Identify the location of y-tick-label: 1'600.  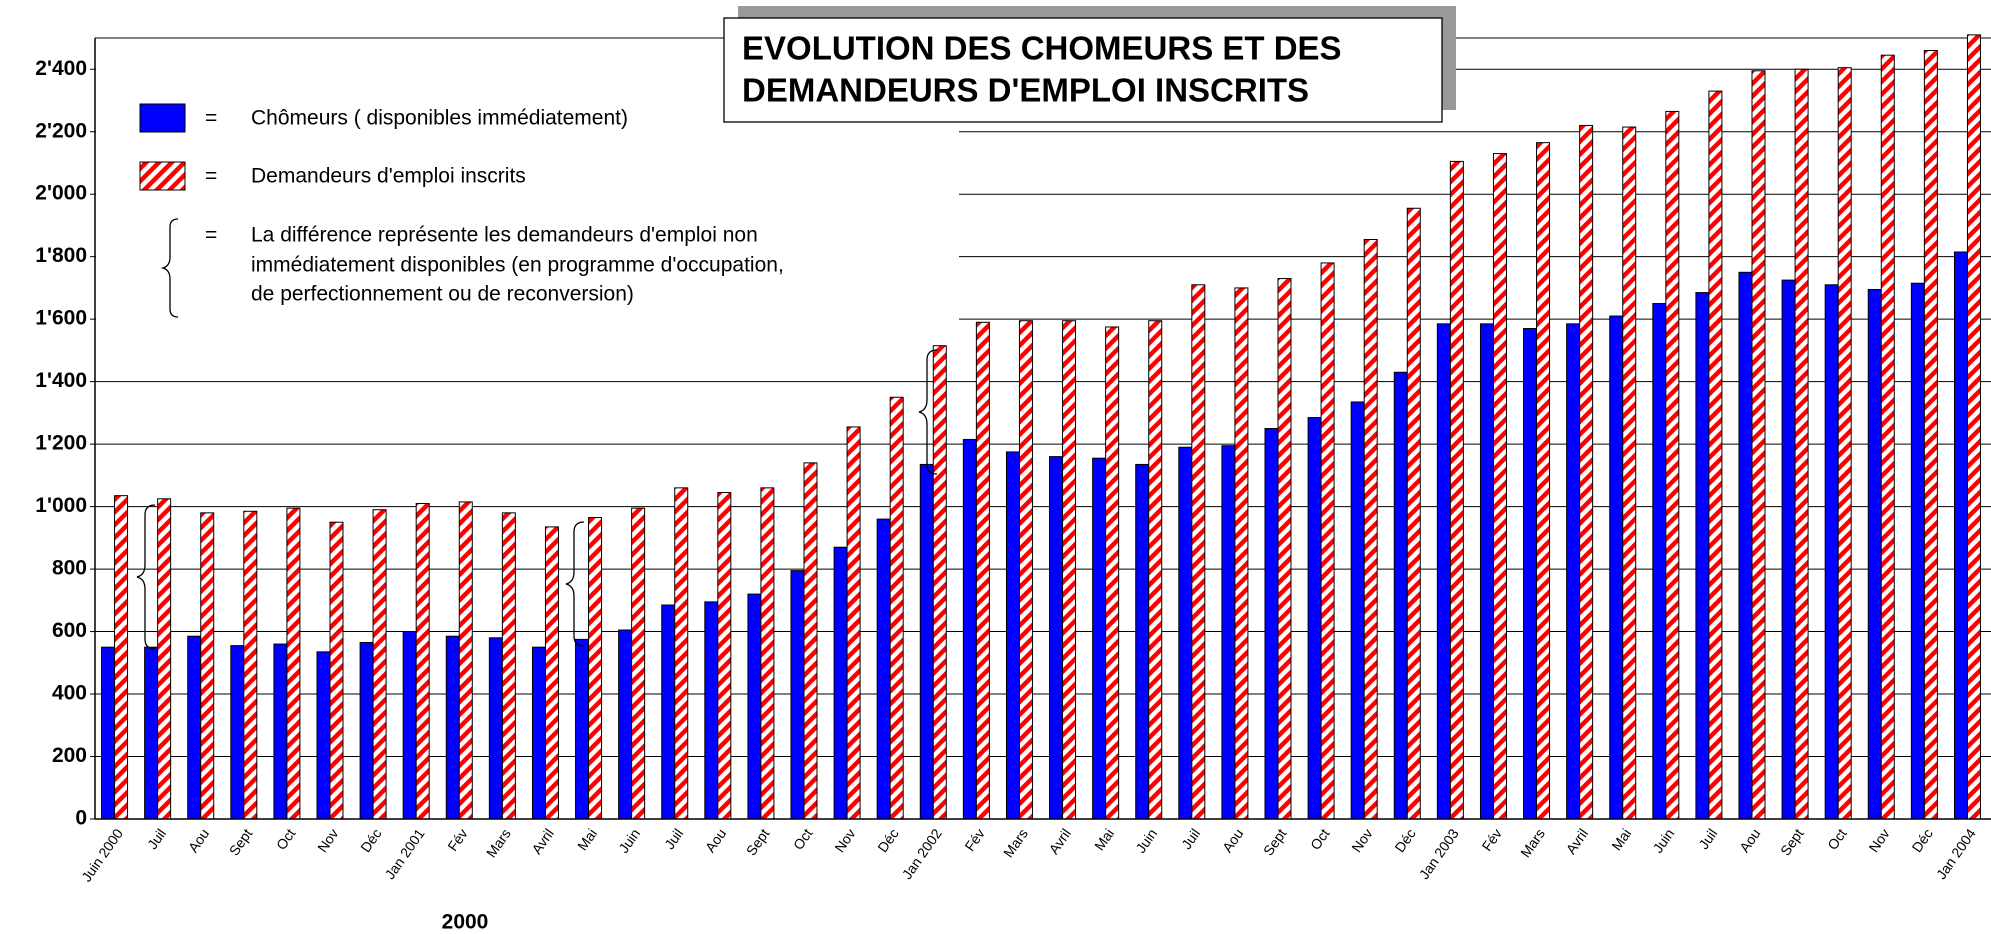
(61, 318).